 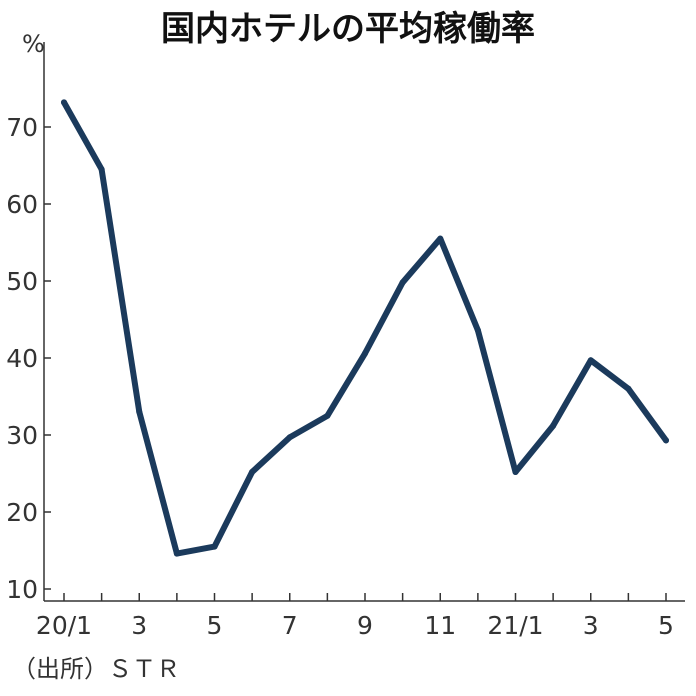 What do you see at coordinates (290, 625) in the screenshot?
I see `x-tick-label: 7` at bounding box center [290, 625].